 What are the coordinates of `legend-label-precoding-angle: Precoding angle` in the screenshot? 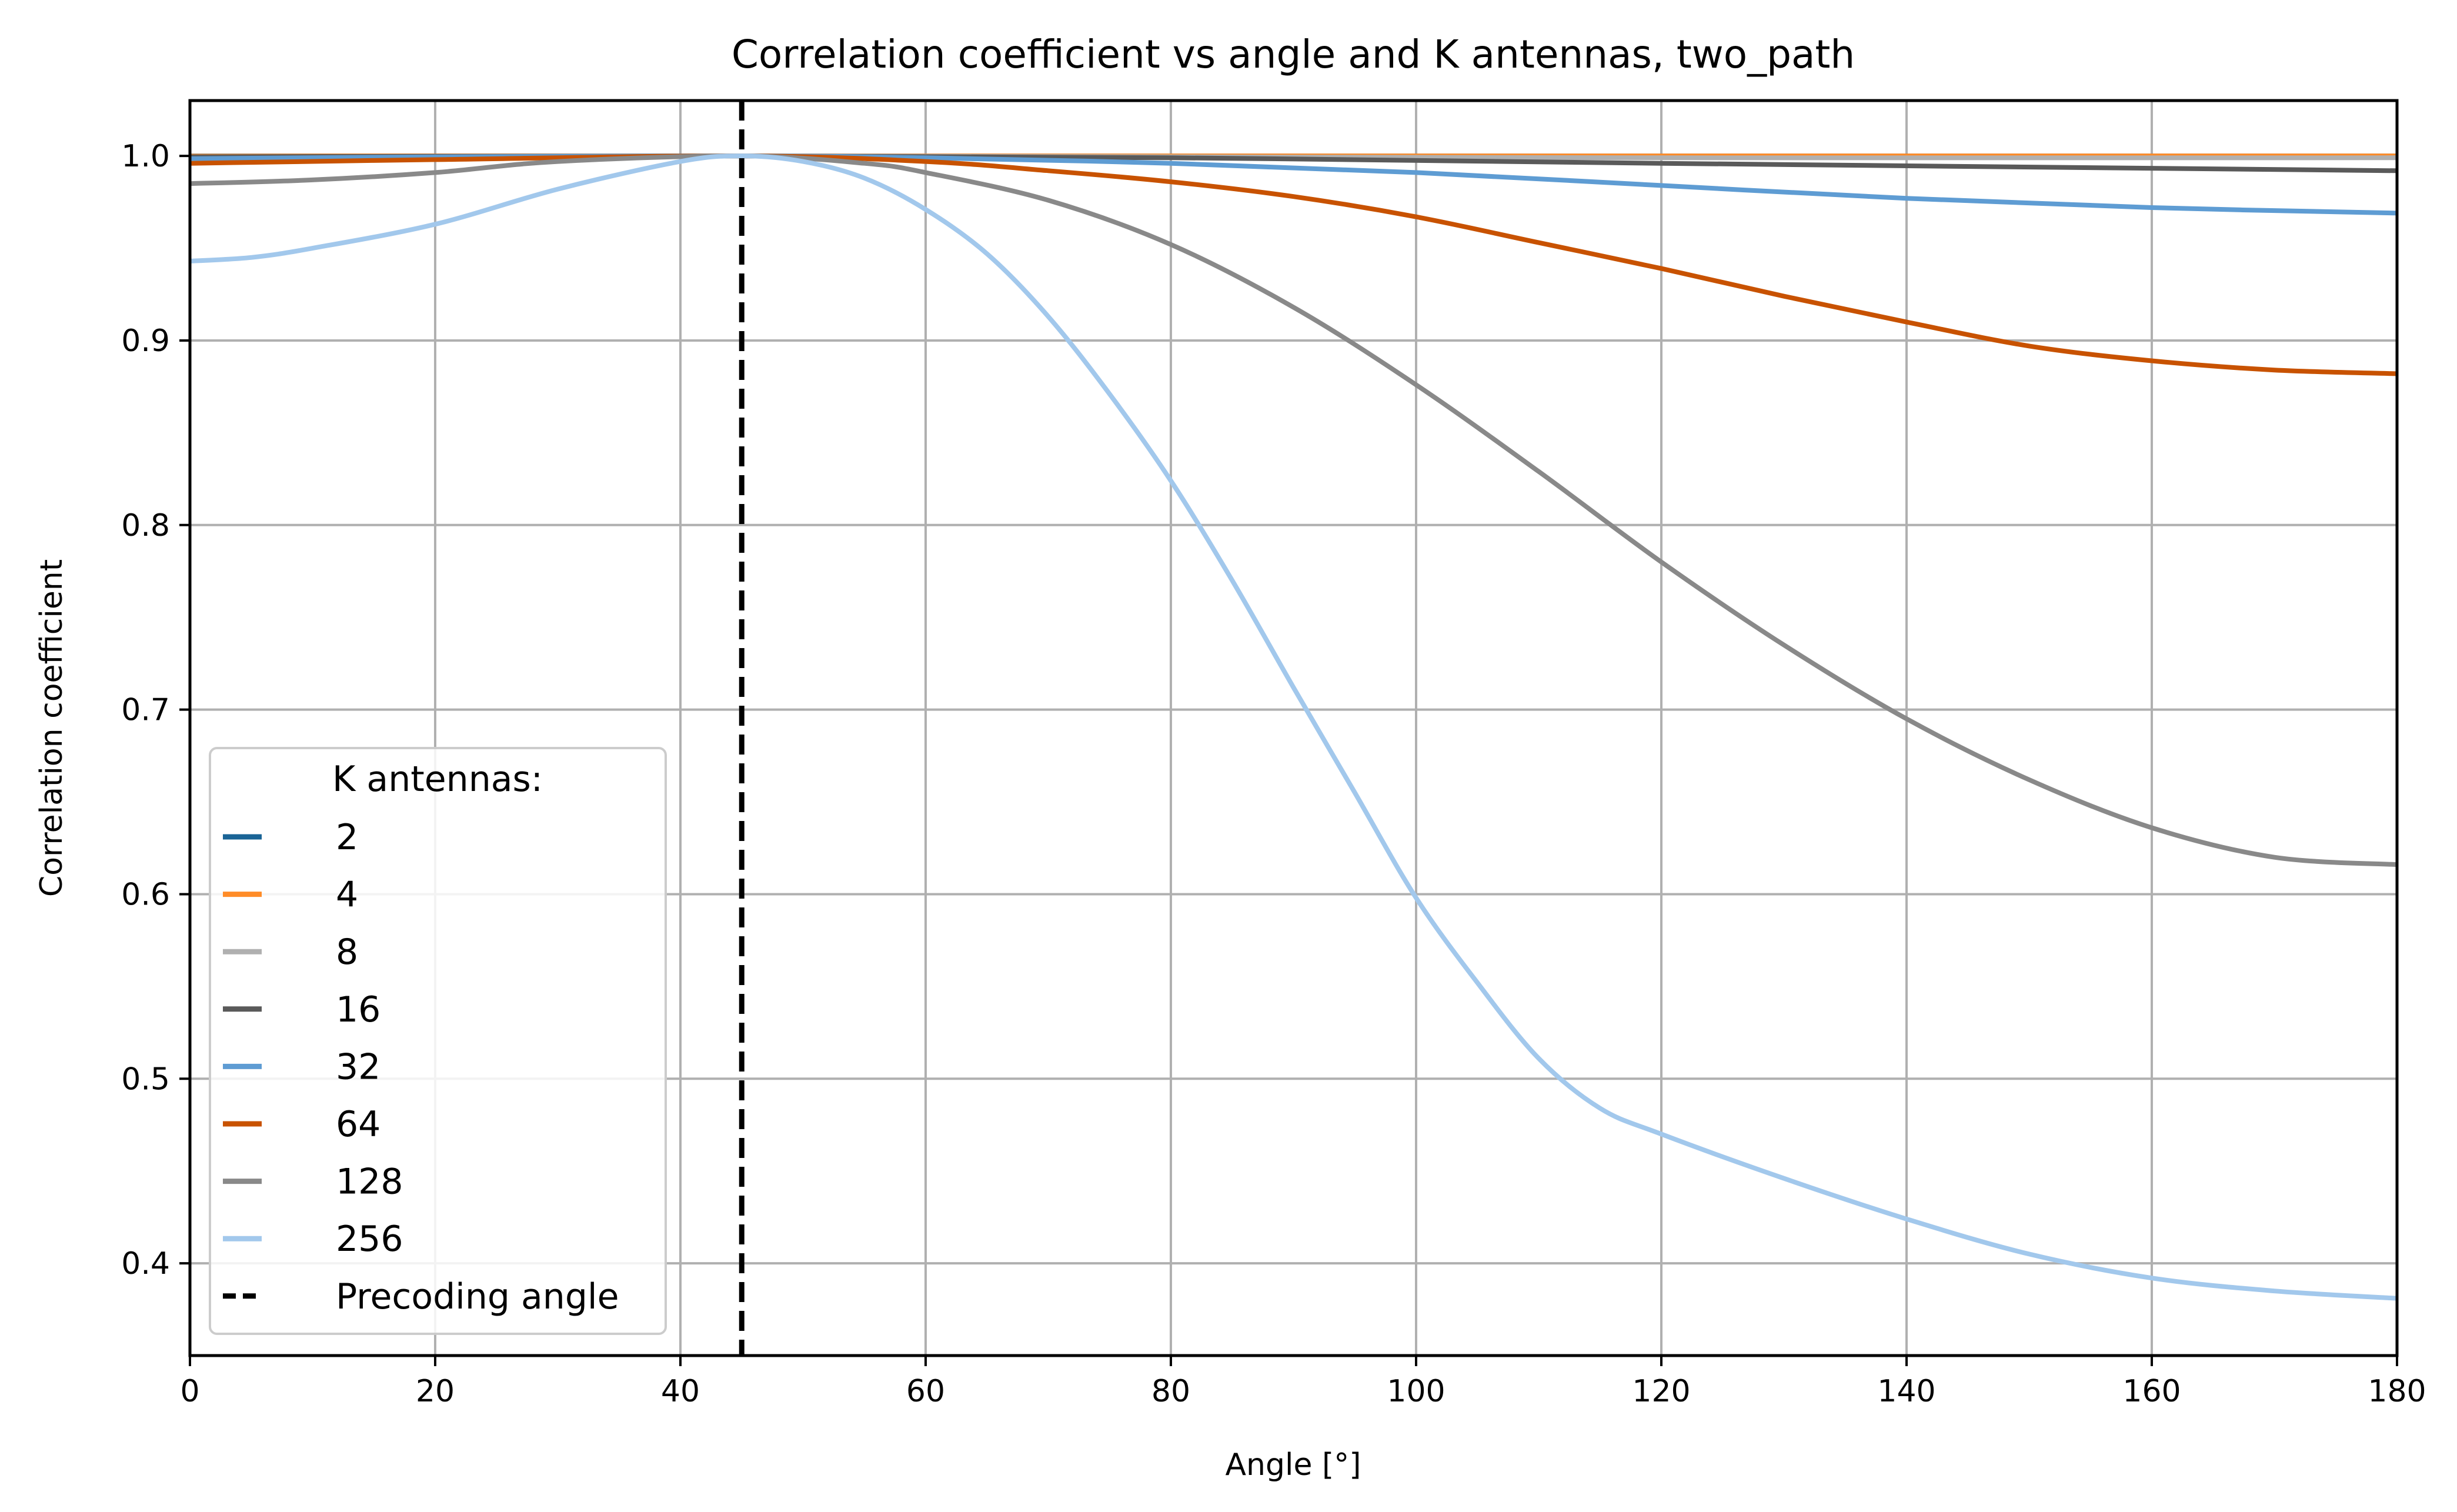 It's located at (477, 1296).